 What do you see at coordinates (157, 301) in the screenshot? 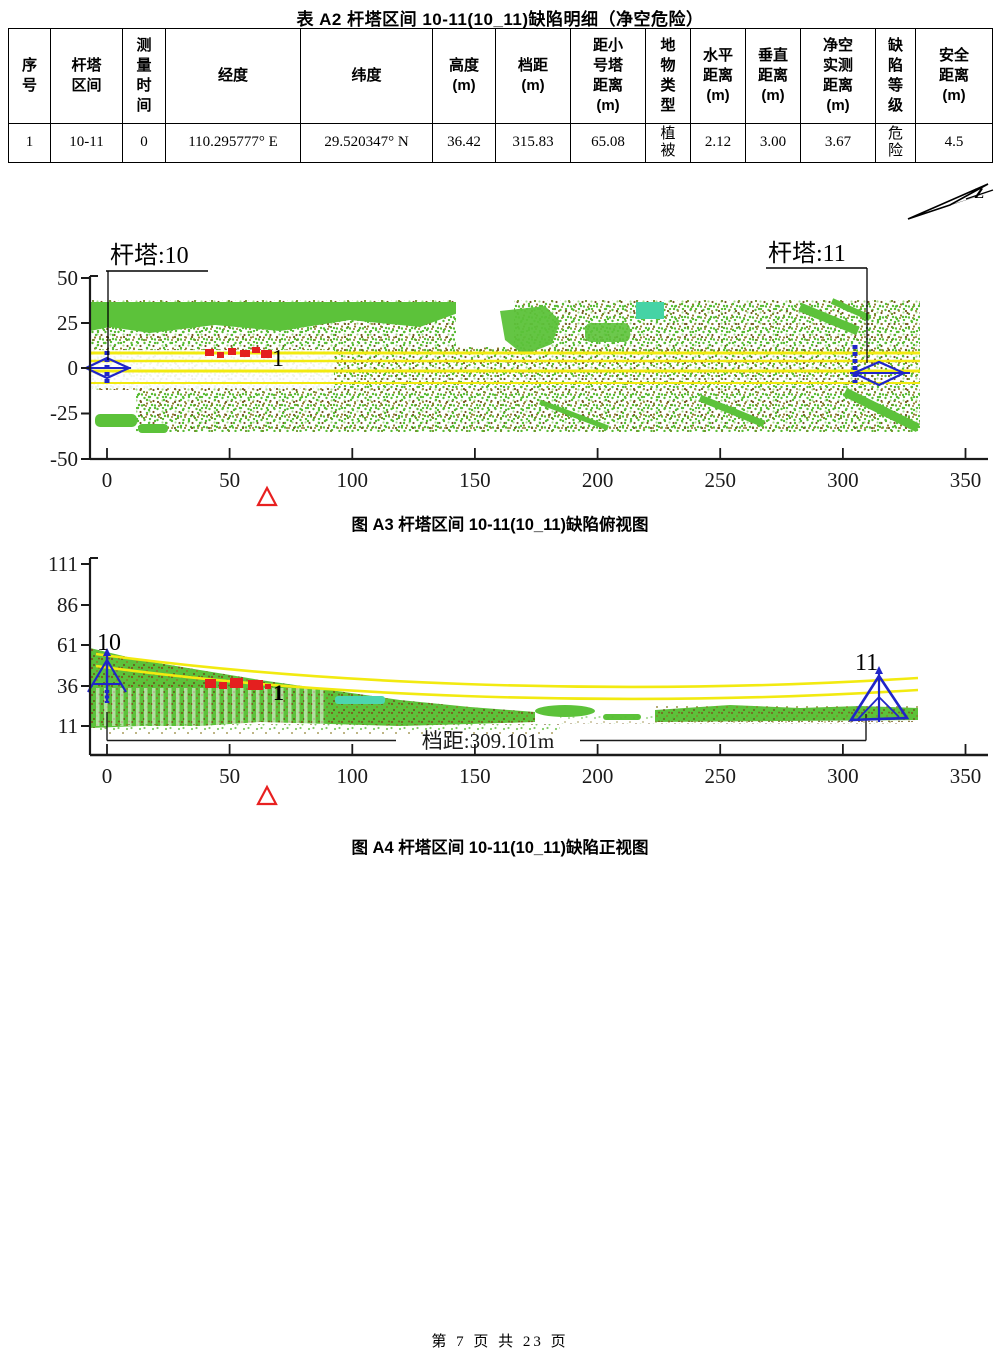
I see `a3-tower-10-callout: 杆塔:10` at bounding box center [157, 301].